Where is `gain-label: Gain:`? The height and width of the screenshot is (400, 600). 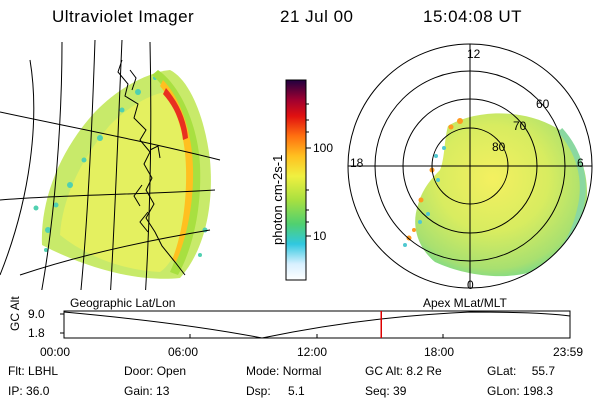
gain-label: Gain: is located at coordinates (138, 391).